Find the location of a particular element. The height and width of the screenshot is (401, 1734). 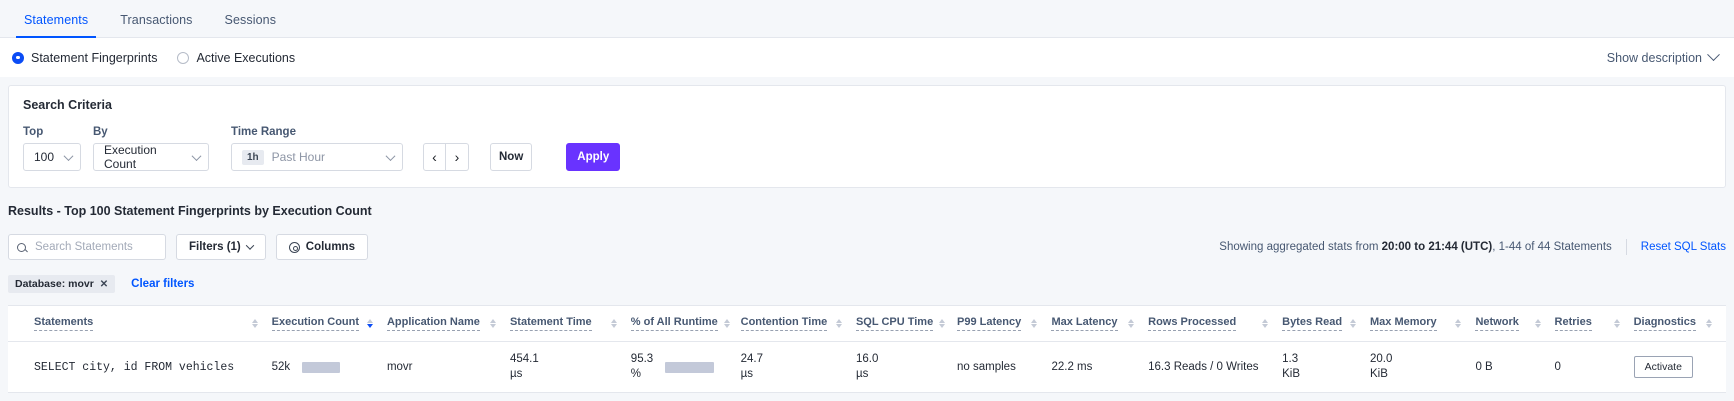

col-network: Network is located at coordinates (1515, 324).